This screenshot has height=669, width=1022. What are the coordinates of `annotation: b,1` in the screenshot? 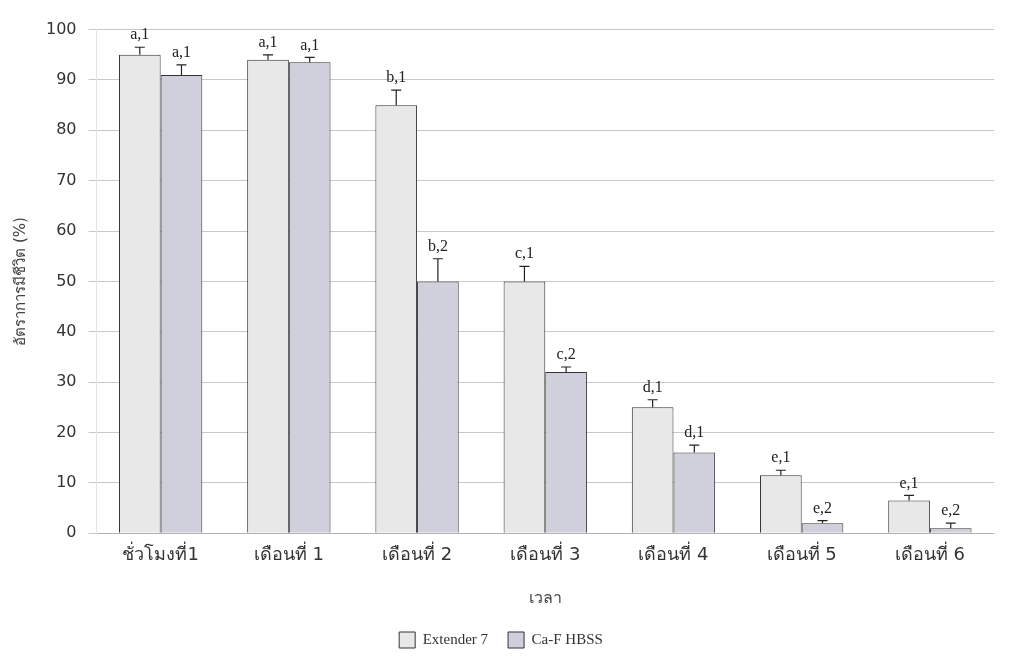 It's located at (396, 77).